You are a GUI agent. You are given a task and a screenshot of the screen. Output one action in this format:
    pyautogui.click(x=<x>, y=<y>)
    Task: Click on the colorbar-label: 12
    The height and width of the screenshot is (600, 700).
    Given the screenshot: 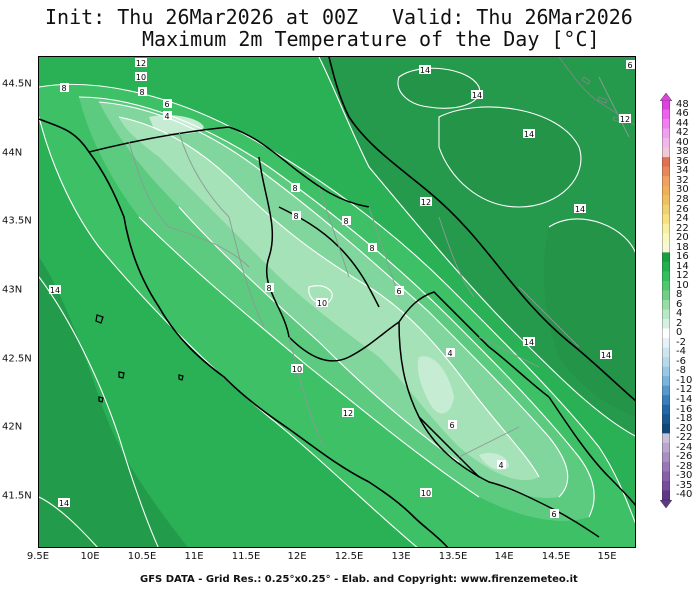 What is the action you would take?
    pyautogui.click(x=682, y=276)
    